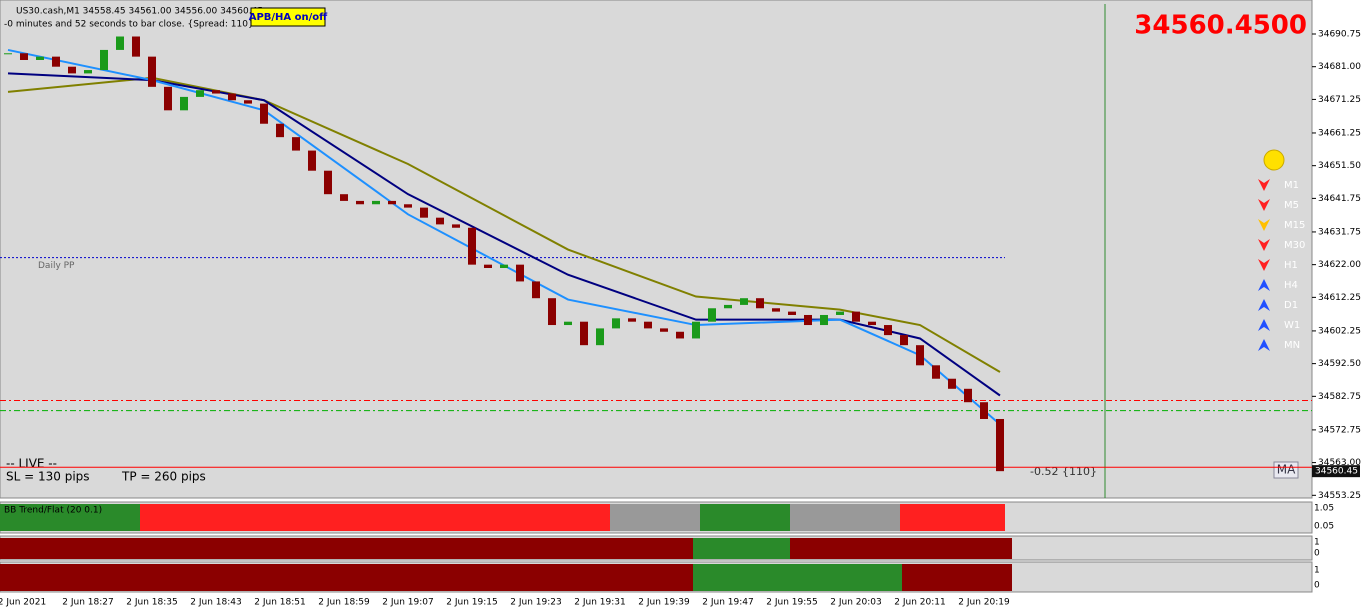  What do you see at coordinates (1292, 325) in the screenshot?
I see `timeframe: W1` at bounding box center [1292, 325].